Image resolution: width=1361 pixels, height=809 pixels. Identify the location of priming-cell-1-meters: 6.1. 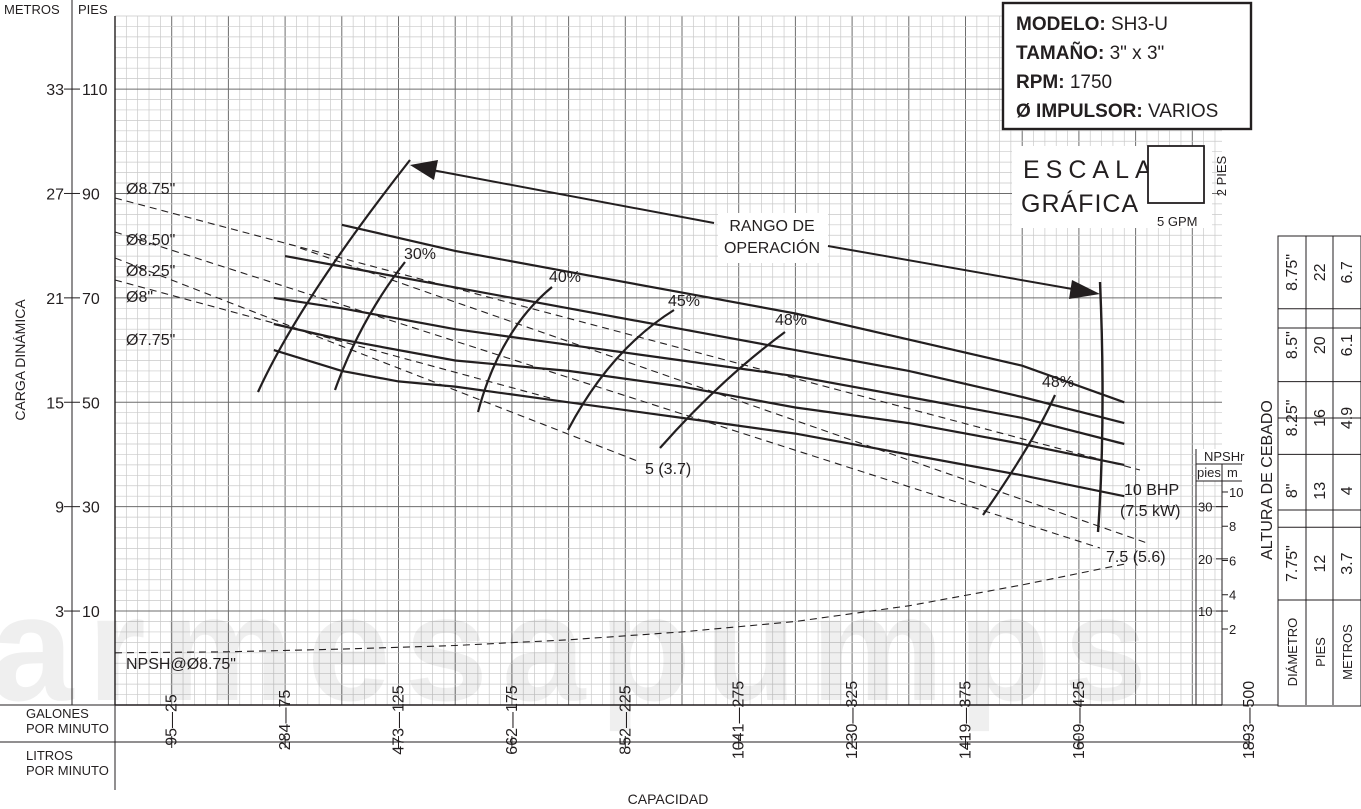
(1347, 345).